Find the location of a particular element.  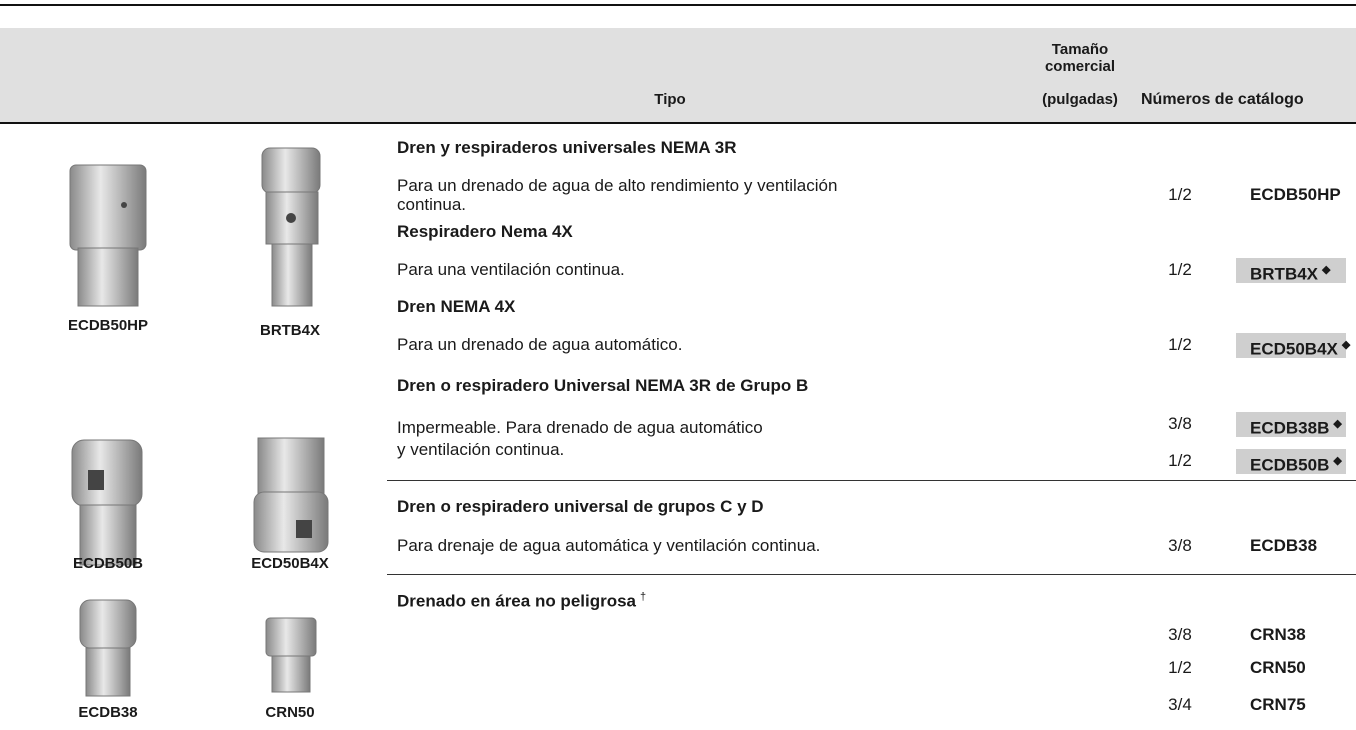

header-type: Tipo is located at coordinates (670, 99).